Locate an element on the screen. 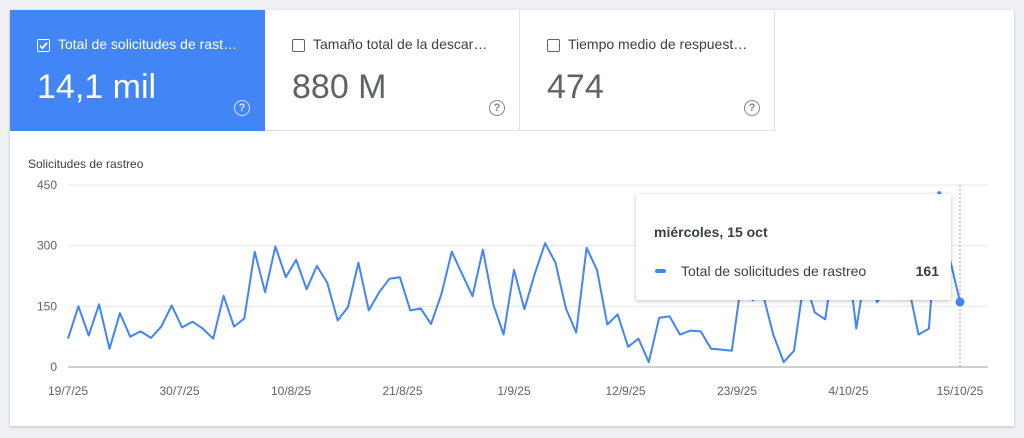 The image size is (1024, 438). tooltip-series-swatch is located at coordinates (660, 271).